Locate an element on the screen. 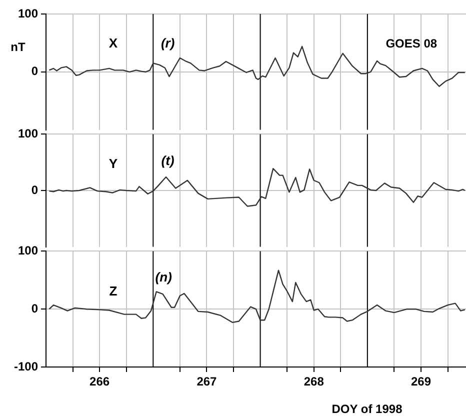  series-label: Z is located at coordinates (113, 290).